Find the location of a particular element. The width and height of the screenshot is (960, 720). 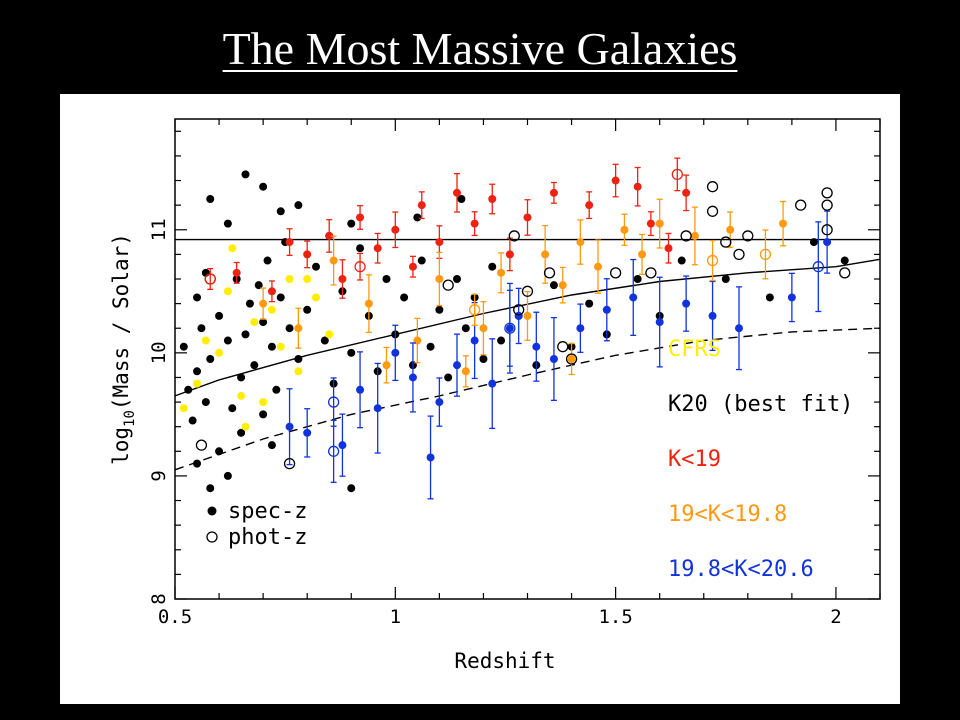

legend-k19-19.8: 19<K<19.8 is located at coordinates (727, 514).